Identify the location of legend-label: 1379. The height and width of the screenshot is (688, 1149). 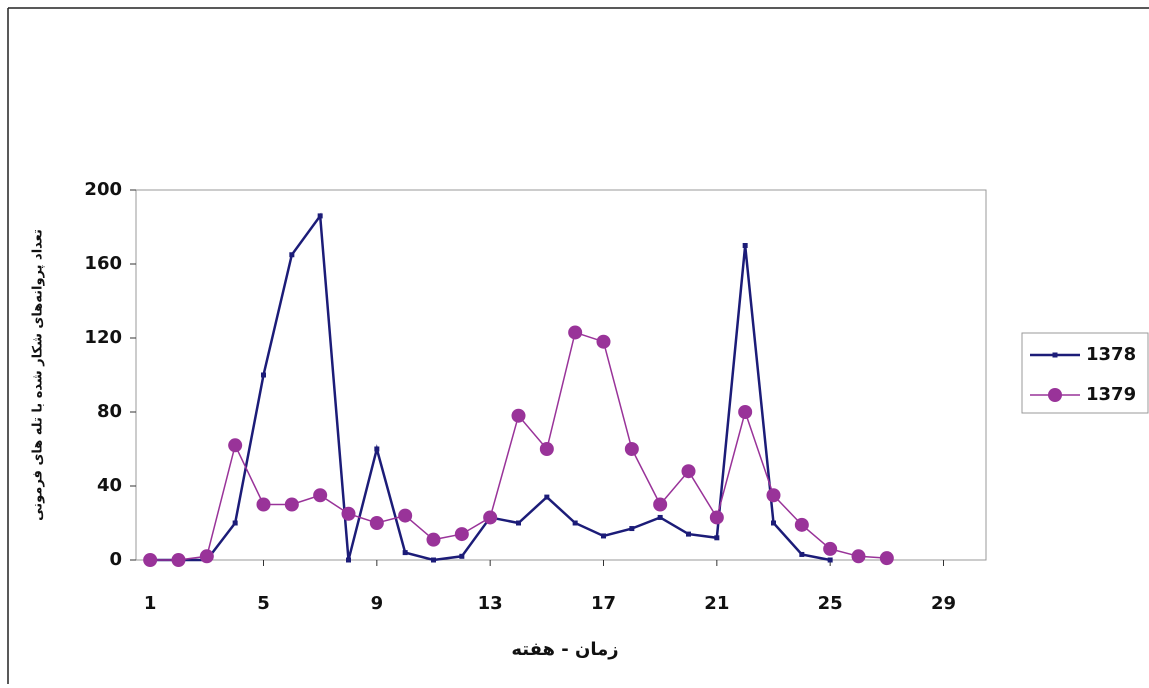
(1111, 394).